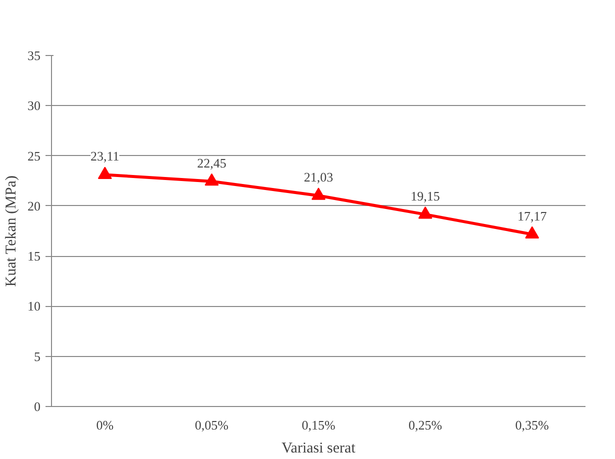  What do you see at coordinates (34, 55) in the screenshot?
I see `y-tick-label: 35` at bounding box center [34, 55].